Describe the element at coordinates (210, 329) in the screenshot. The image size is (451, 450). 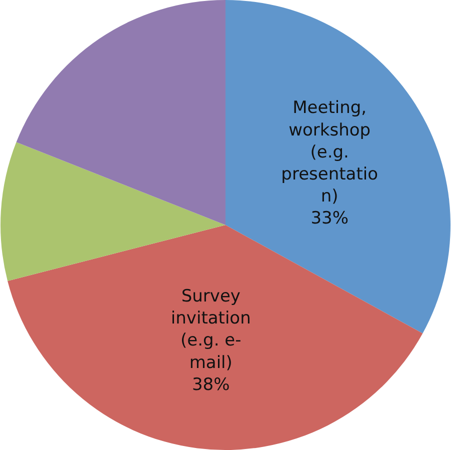
I see `slice-label: Survey invitation (e.g. e-mail)` at that location.